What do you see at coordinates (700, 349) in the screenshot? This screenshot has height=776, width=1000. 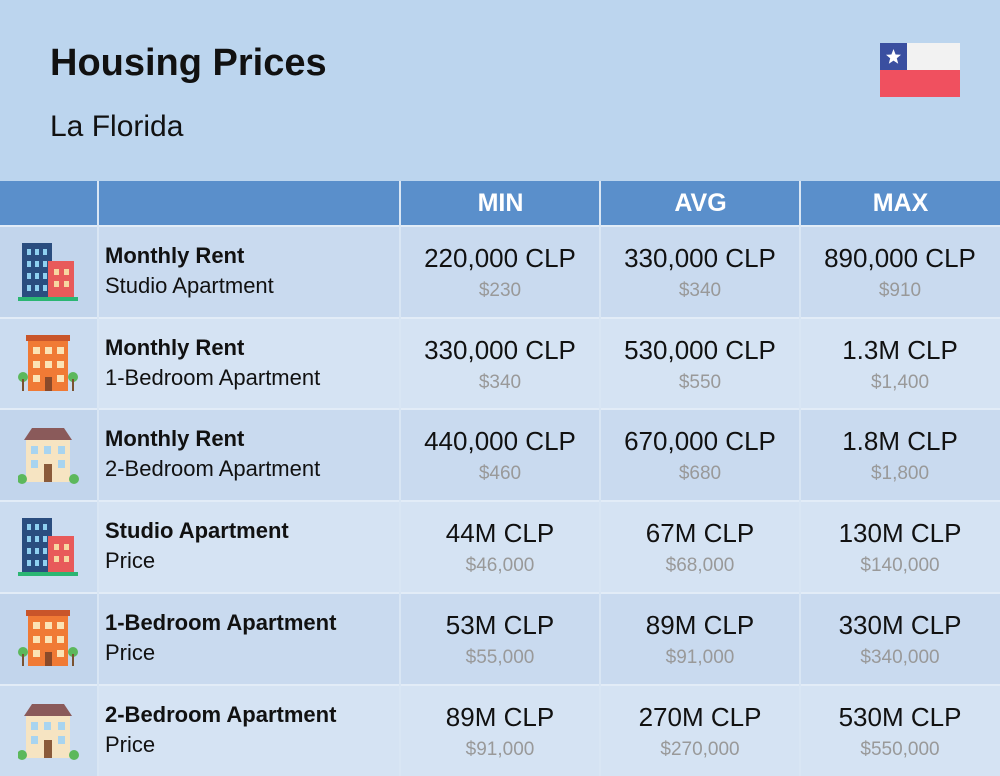 I see `local-price: 530,000 CLP` at bounding box center [700, 349].